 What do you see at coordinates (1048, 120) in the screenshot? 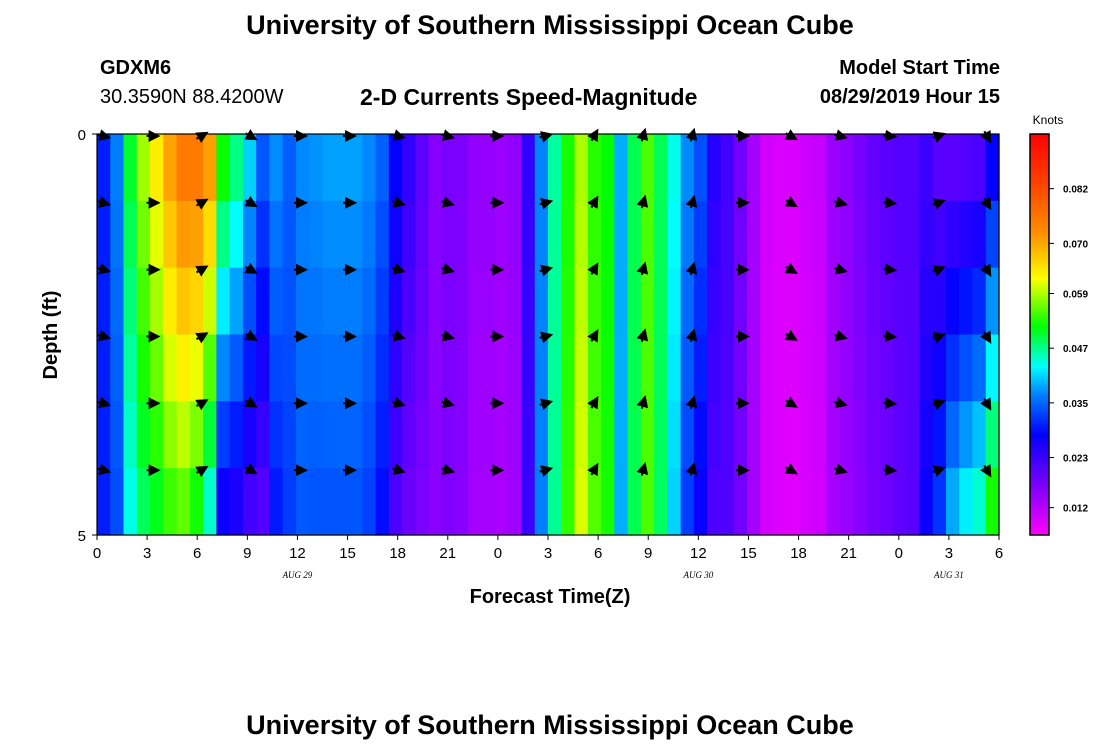
I see `colorbar-unit: Knots` at bounding box center [1048, 120].